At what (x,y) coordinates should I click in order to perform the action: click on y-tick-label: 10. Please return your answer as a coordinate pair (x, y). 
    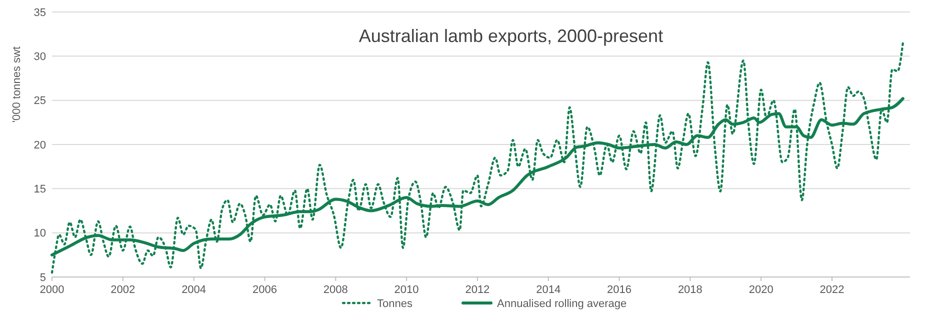
    Looking at the image, I should click on (40, 234).